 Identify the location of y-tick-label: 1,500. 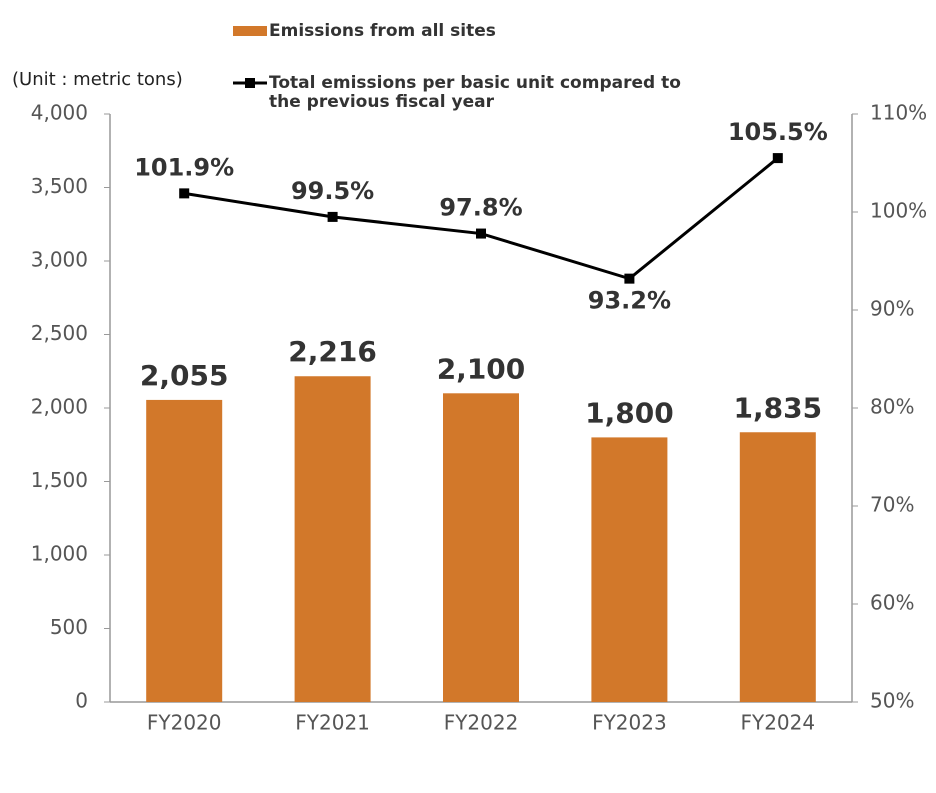
(59, 480).